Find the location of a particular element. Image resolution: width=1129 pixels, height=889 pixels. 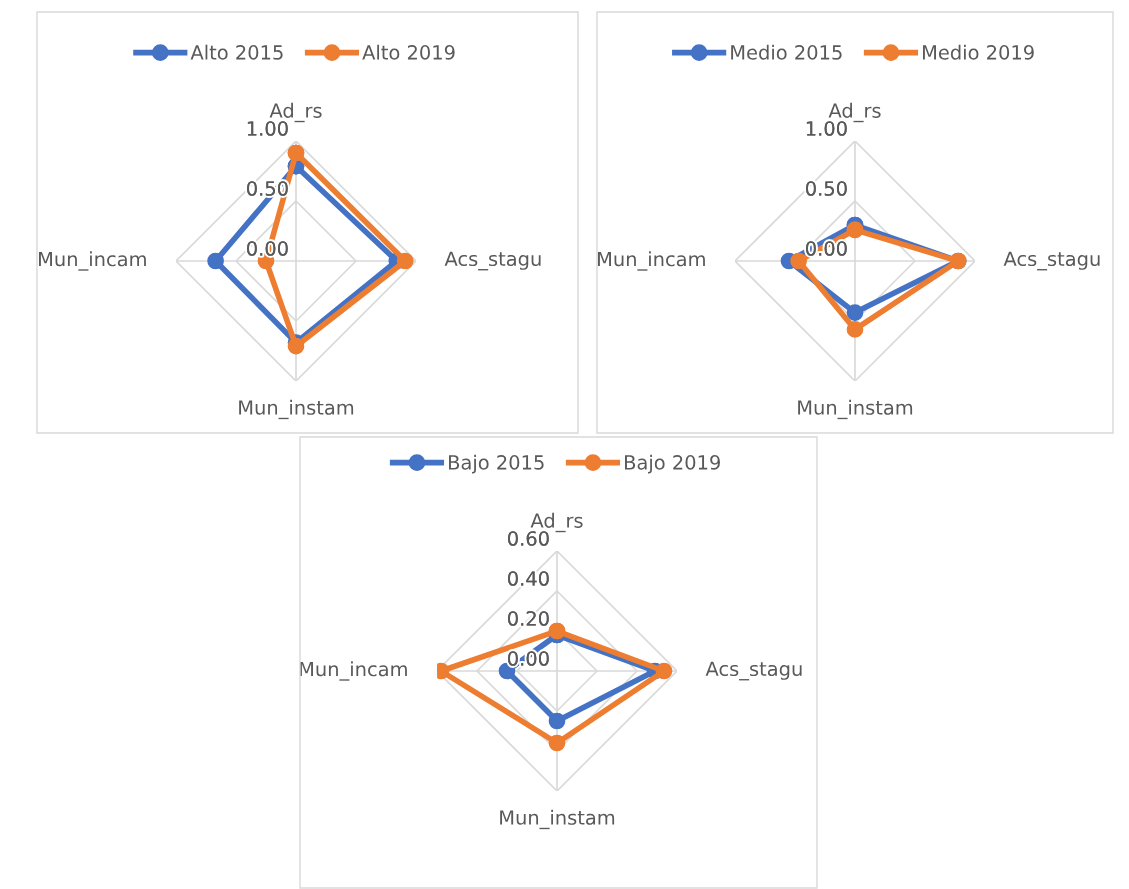

legend-label: Bajo 2015 is located at coordinates (496, 464).